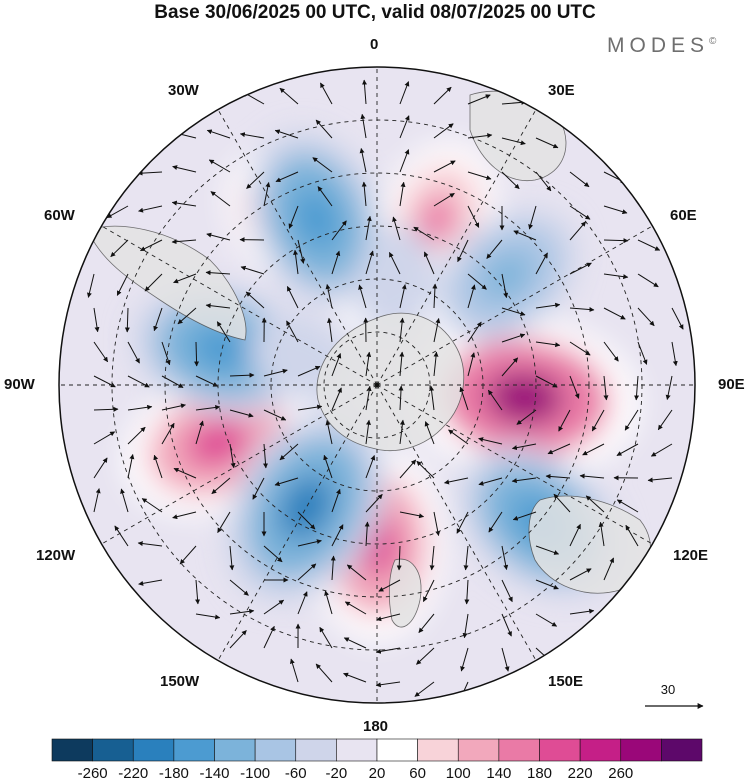  I want to click on logo-text: MODES, so click(658, 45).